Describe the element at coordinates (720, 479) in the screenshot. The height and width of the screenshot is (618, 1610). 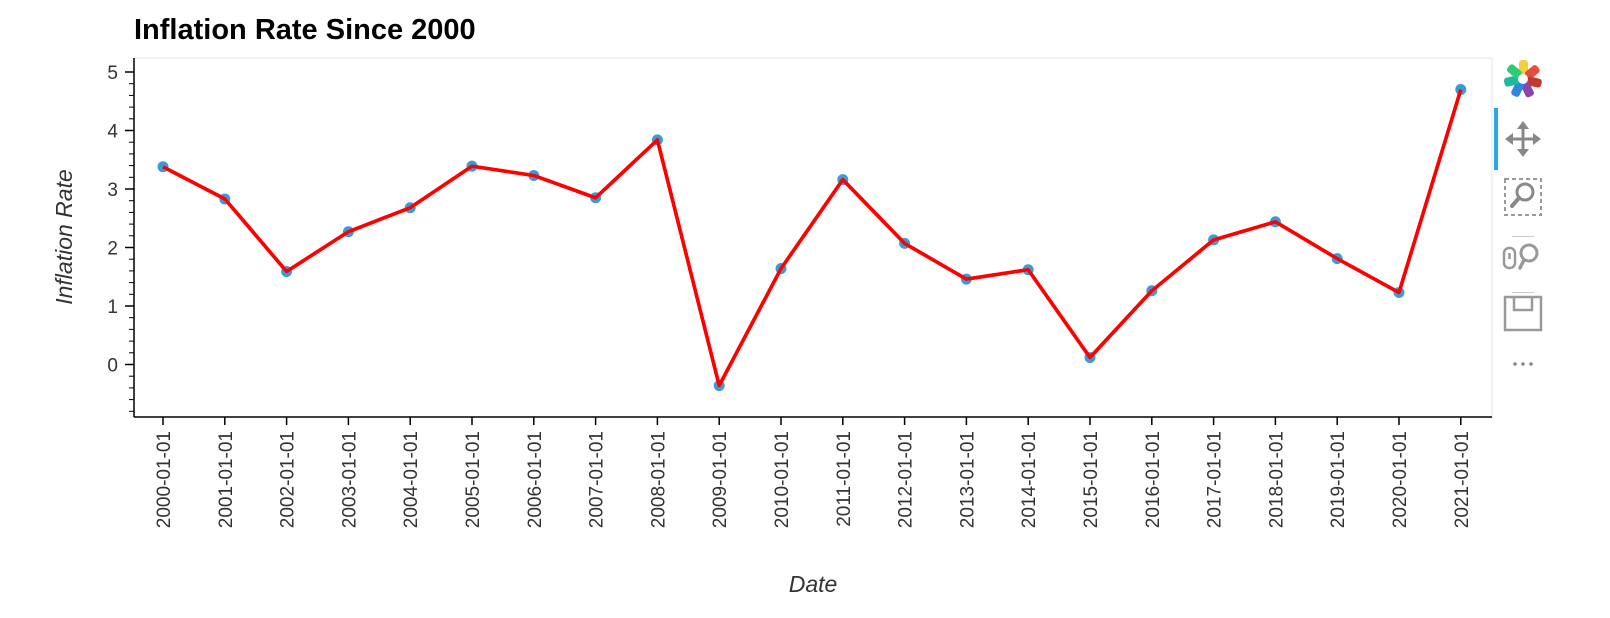
I see `x-tick-label: 2009-01-01` at that location.